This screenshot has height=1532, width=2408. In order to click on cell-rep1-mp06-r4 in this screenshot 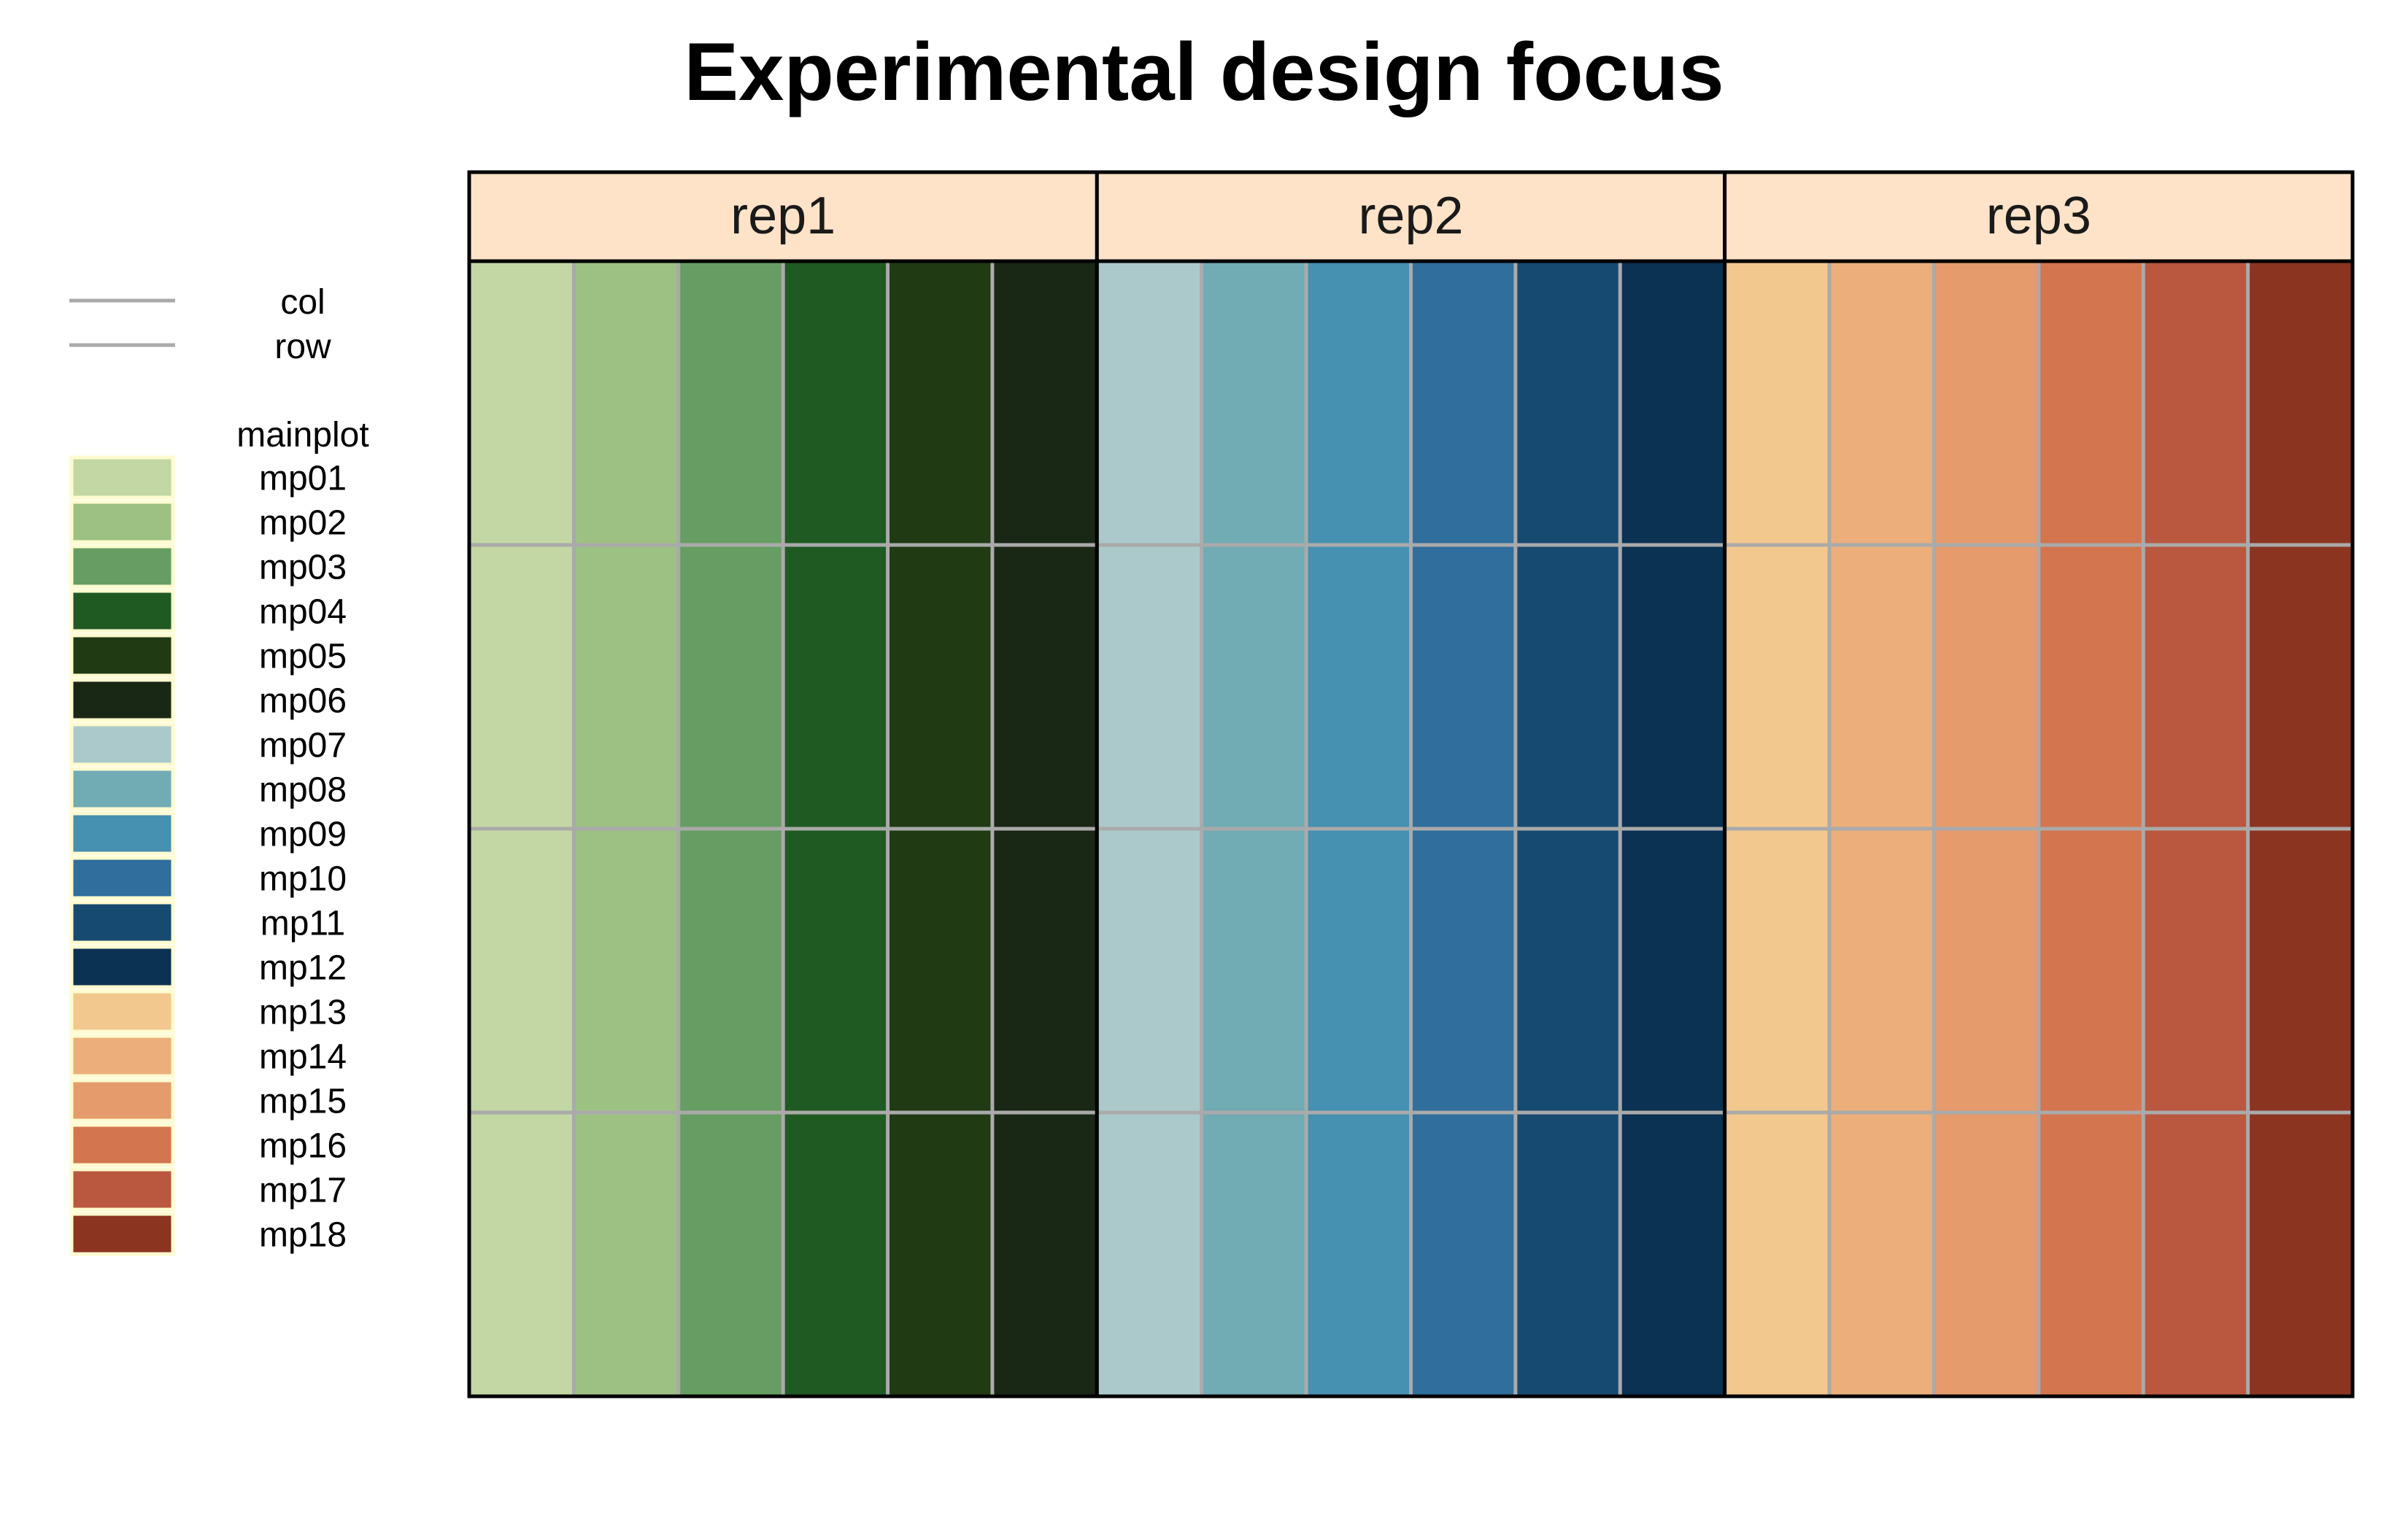, I will do `click(1044, 1255)`.